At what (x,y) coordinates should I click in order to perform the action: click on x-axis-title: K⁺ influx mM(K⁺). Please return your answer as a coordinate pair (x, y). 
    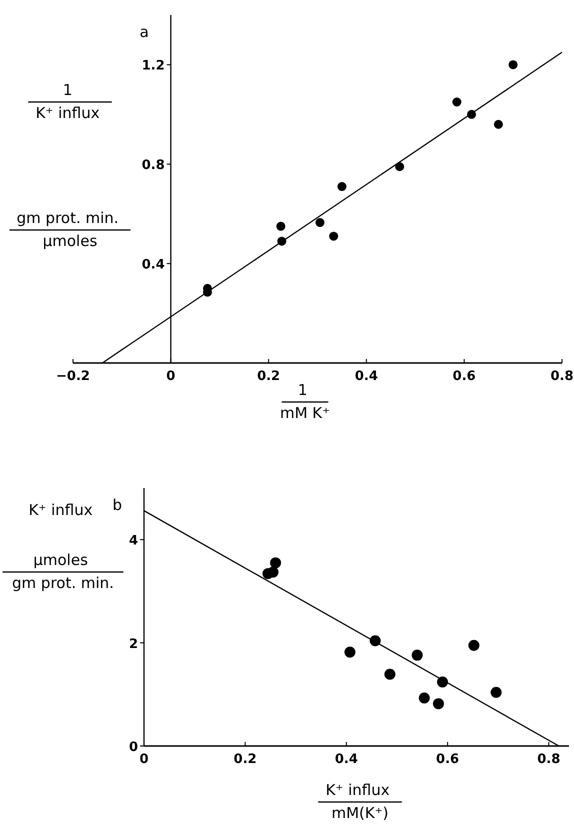
    Looking at the image, I should click on (360, 801).